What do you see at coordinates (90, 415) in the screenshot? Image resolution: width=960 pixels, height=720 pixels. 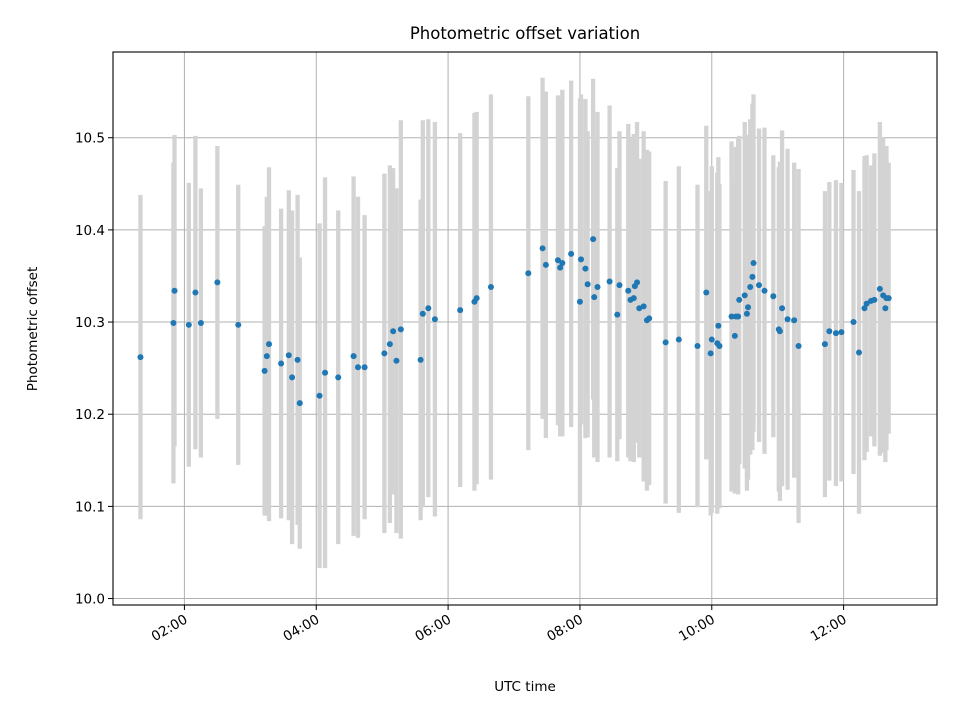 I see `y-tick-label: 10.2` at bounding box center [90, 415].